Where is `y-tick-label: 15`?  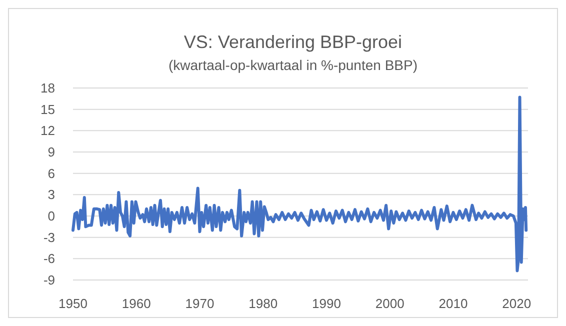
y-tick-label: 15 is located at coordinates (47, 109).